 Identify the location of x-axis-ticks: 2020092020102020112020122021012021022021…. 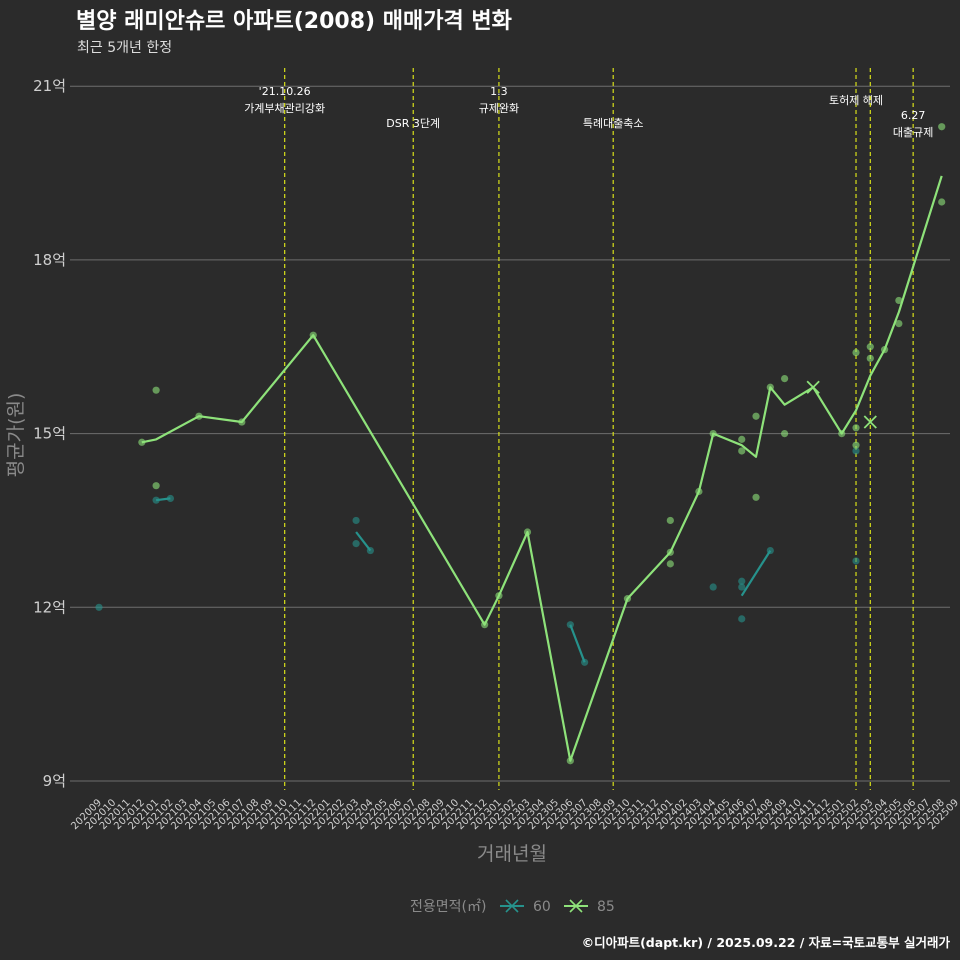
(514, 814).